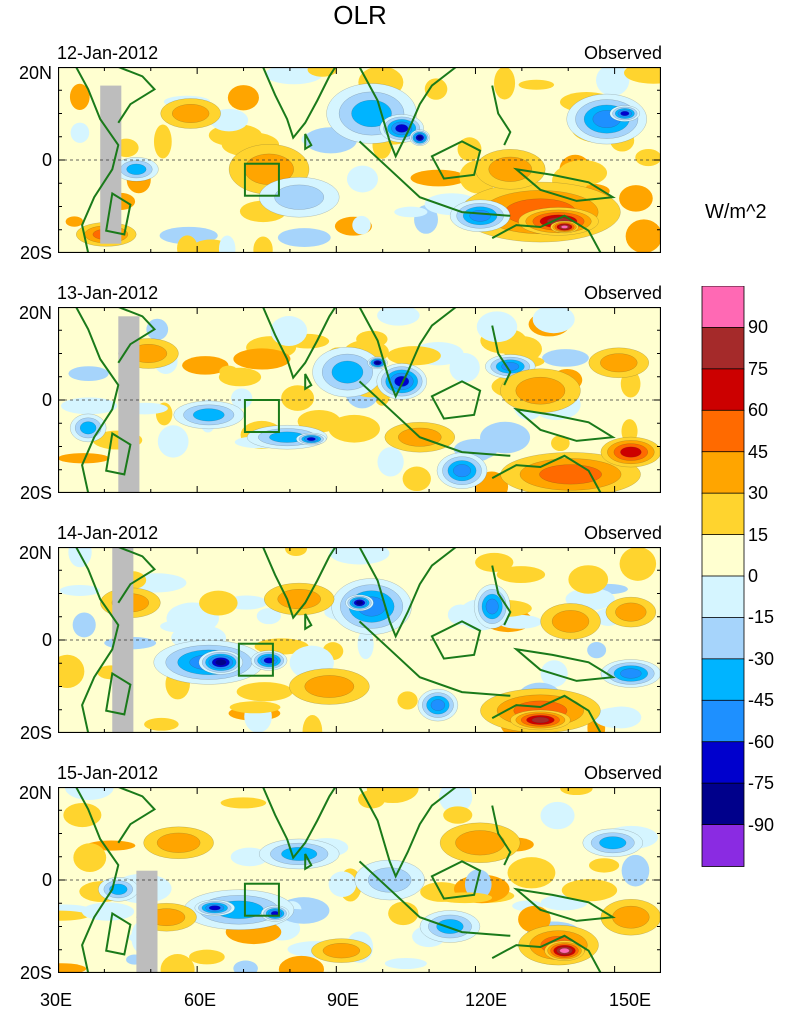 This screenshot has width=791, height=1013. I want to click on panel-date: 12-Jan-2012, so click(108, 53).